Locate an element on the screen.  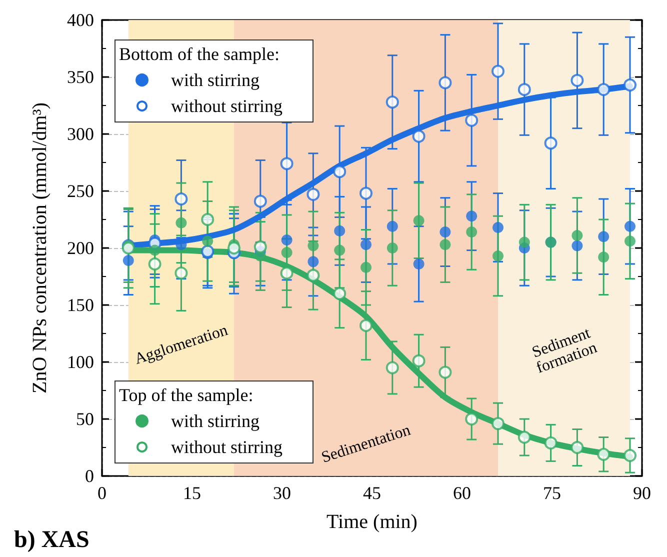
annotation: Bottom of the sample: is located at coordinates (199, 54).